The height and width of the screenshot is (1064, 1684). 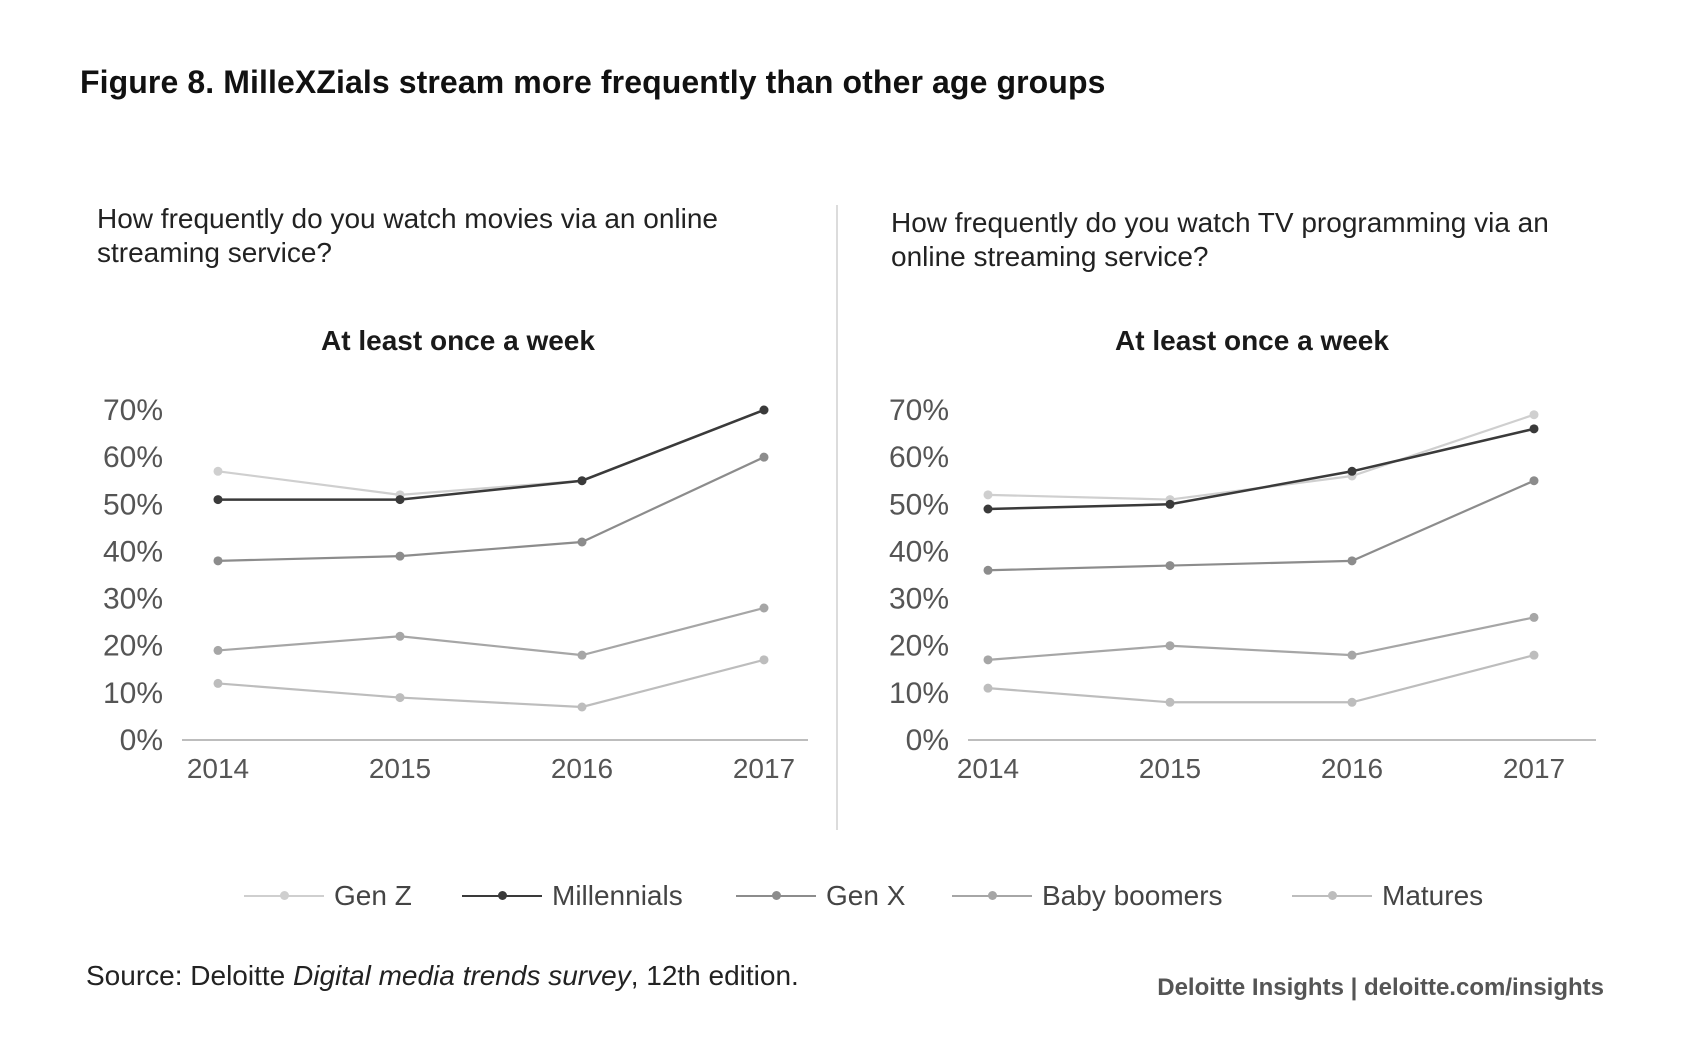 I want to click on legend-label: Gen X, so click(x=866, y=895).